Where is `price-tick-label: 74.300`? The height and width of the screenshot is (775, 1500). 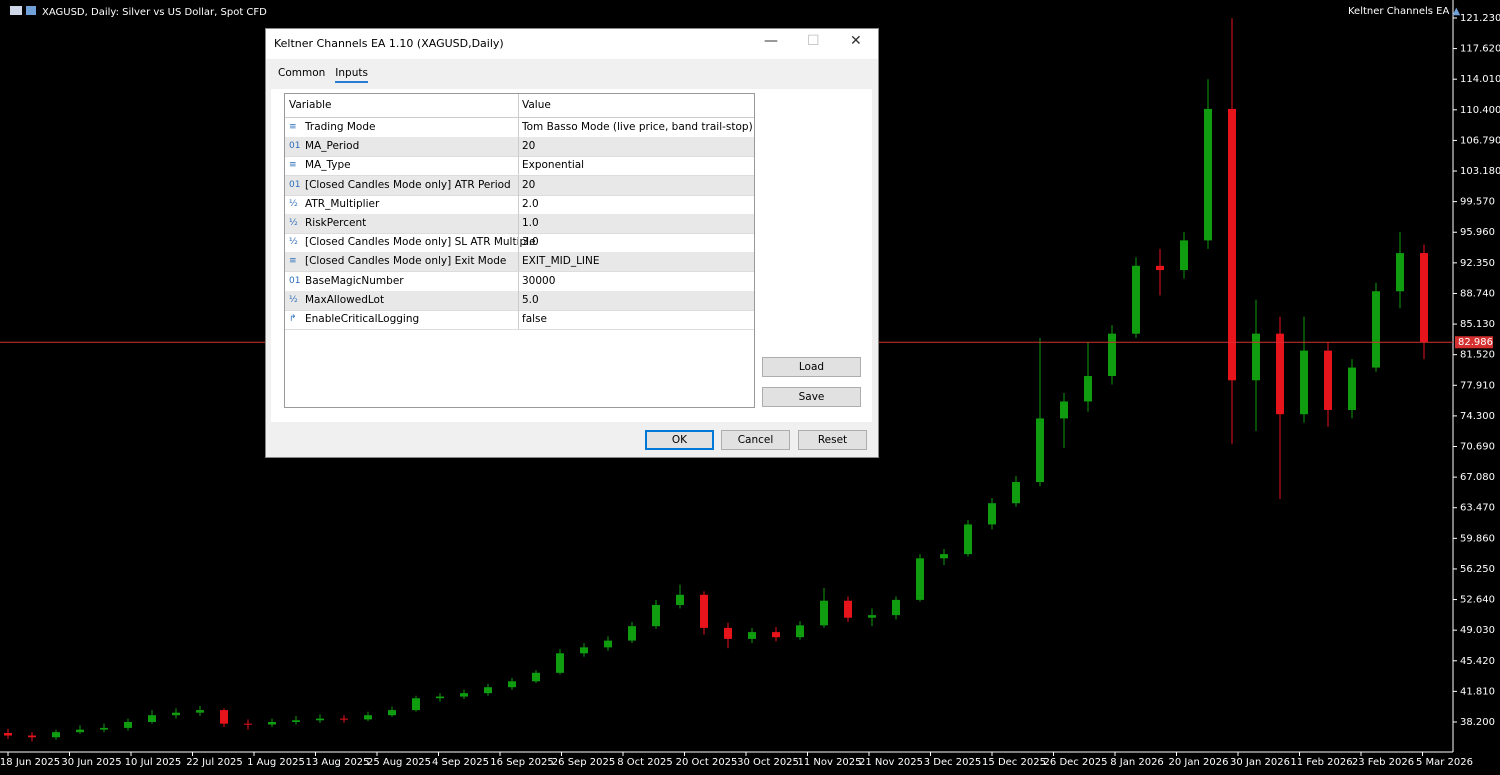
price-tick-label: 74.300 is located at coordinates (1477, 416).